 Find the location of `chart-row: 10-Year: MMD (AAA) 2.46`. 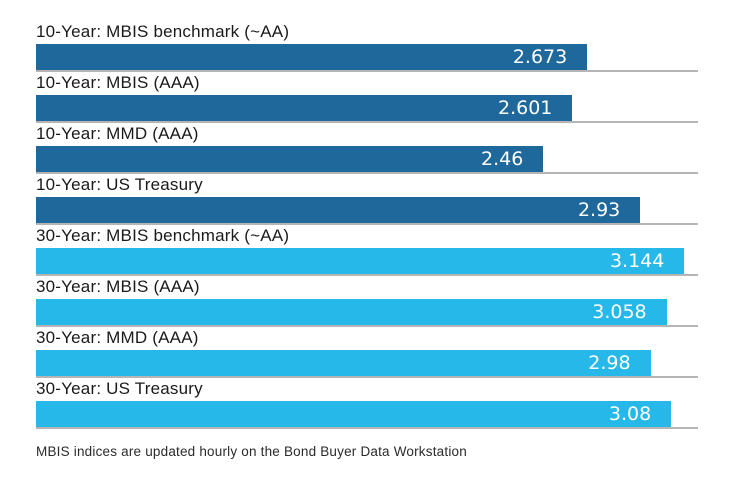

chart-row: 10-Year: MMD (AAA) 2.46 is located at coordinates (367, 149).